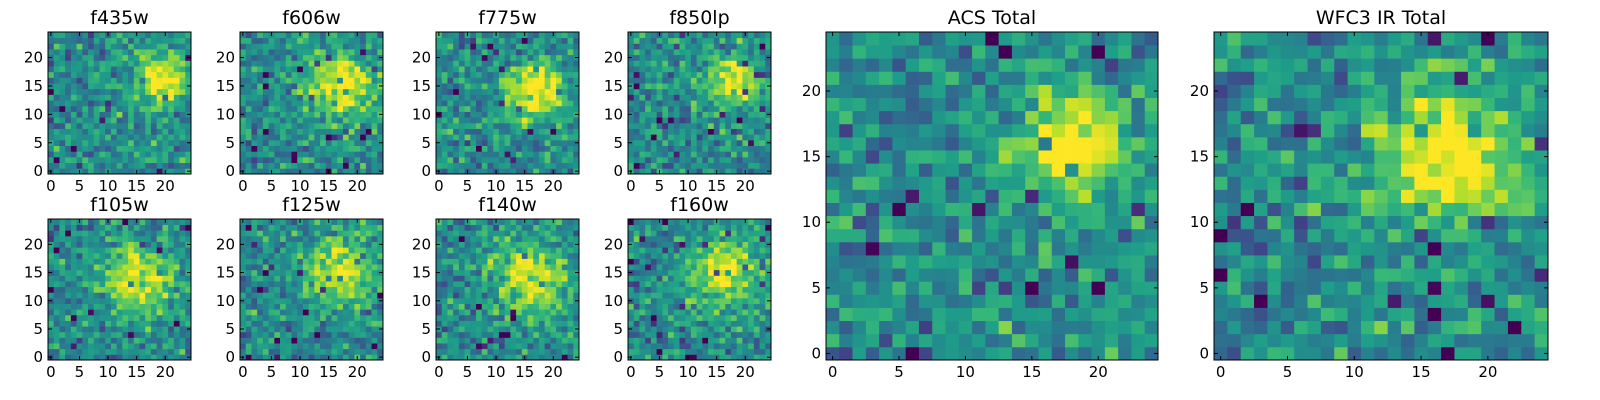  Describe the element at coordinates (357, 372) in the screenshot. I see `x-tick-label: 20` at that location.